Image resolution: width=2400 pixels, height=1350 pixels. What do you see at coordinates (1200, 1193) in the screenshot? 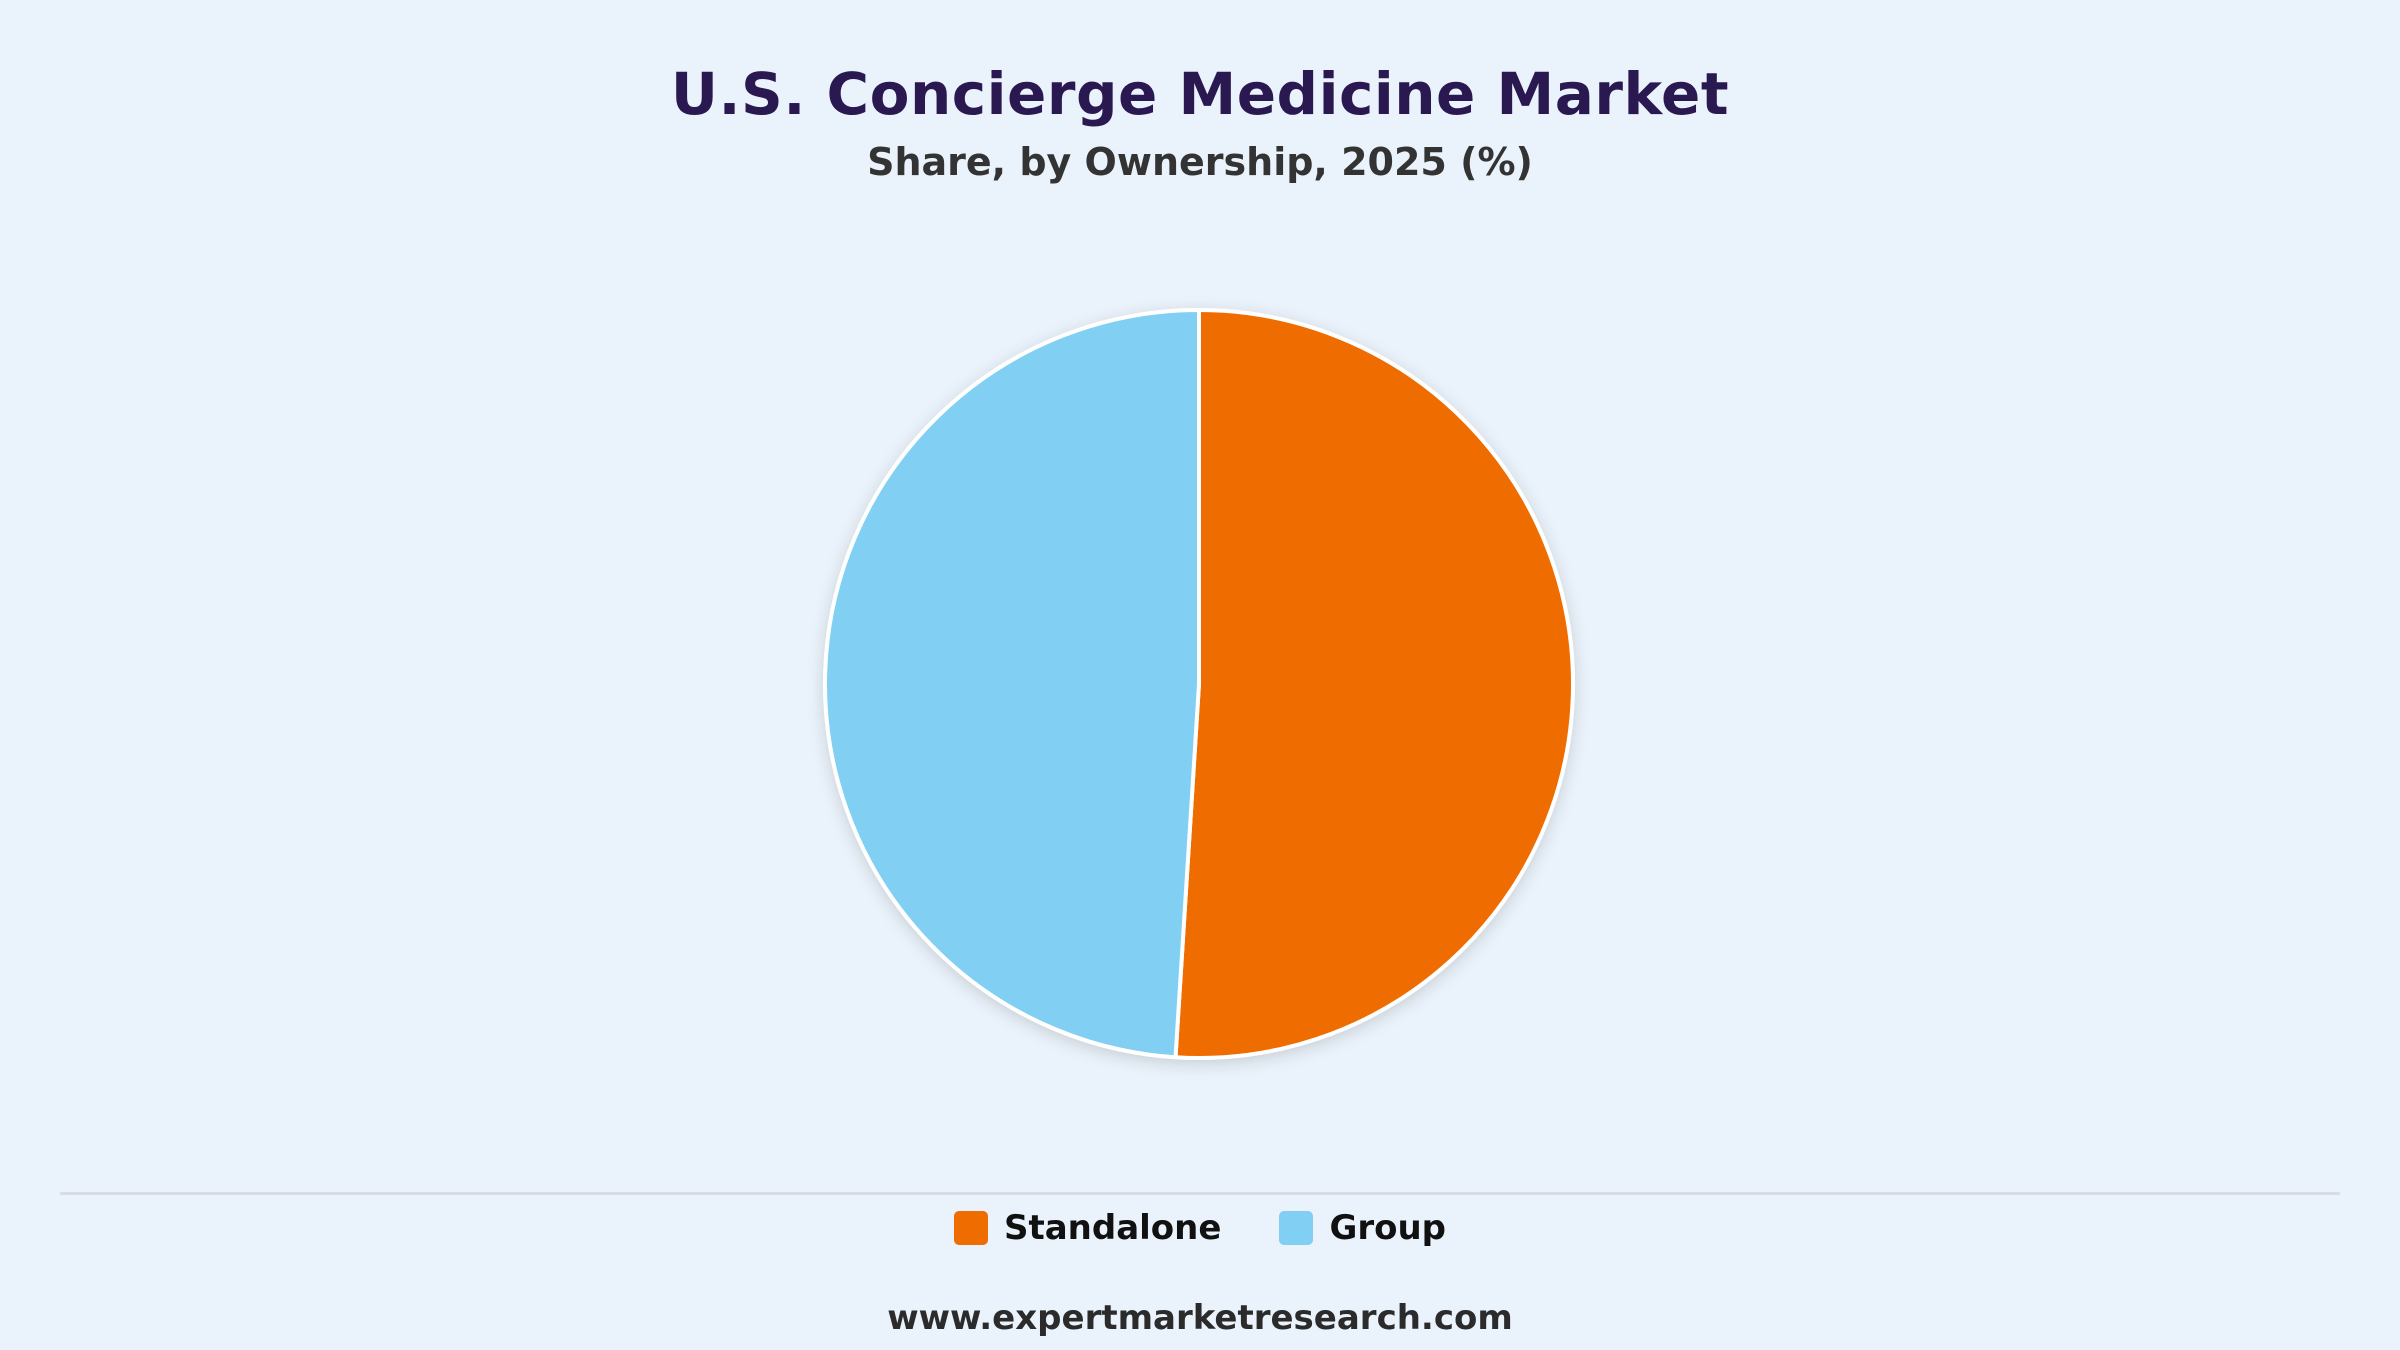
I see `legend-divider` at bounding box center [1200, 1193].